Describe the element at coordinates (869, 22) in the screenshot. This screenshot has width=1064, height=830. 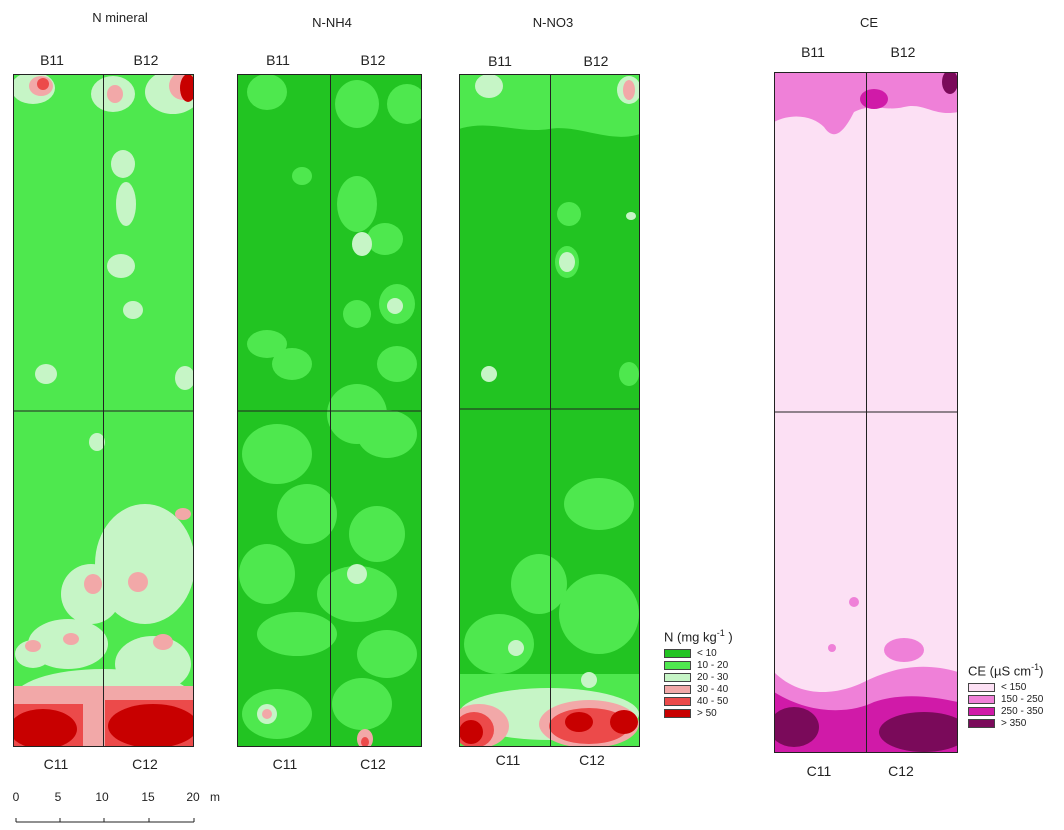
I see `map-title-ce: CE` at that location.